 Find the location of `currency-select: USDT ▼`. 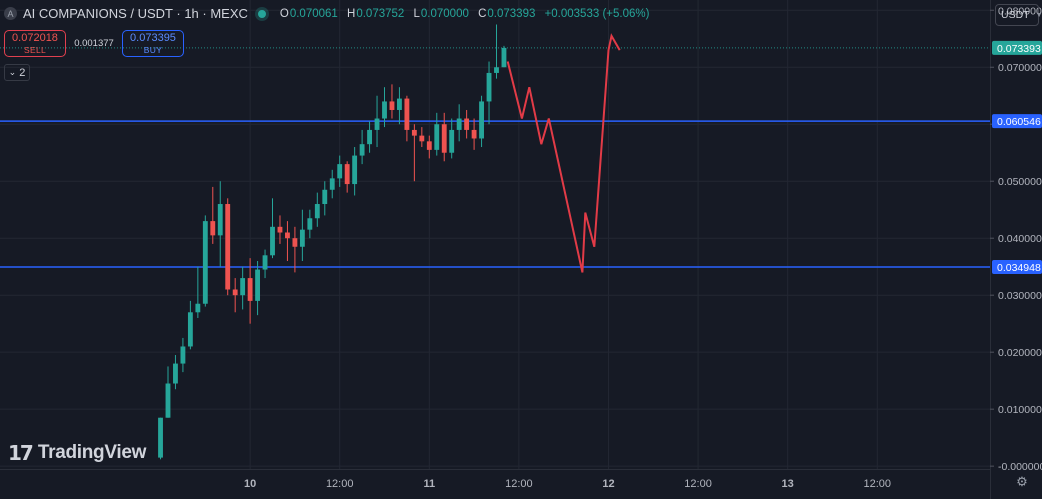

currency-select: USDT ▼ is located at coordinates (1018, 15).